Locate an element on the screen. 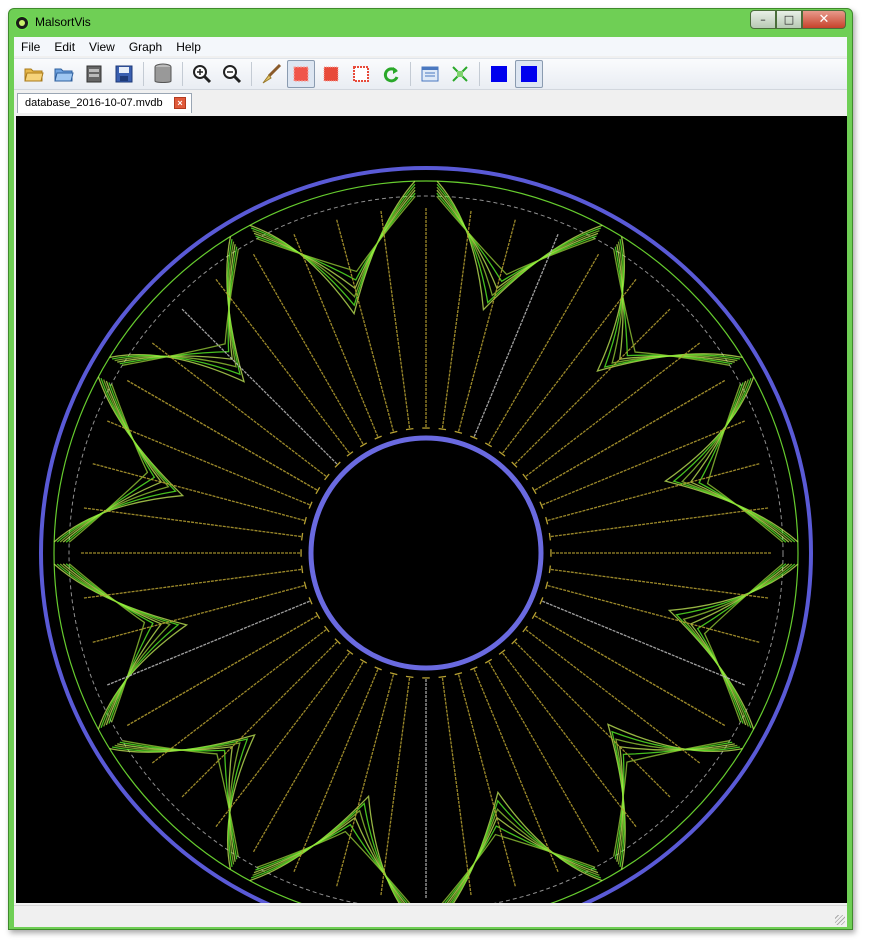  panel-button is located at coordinates (430, 74).